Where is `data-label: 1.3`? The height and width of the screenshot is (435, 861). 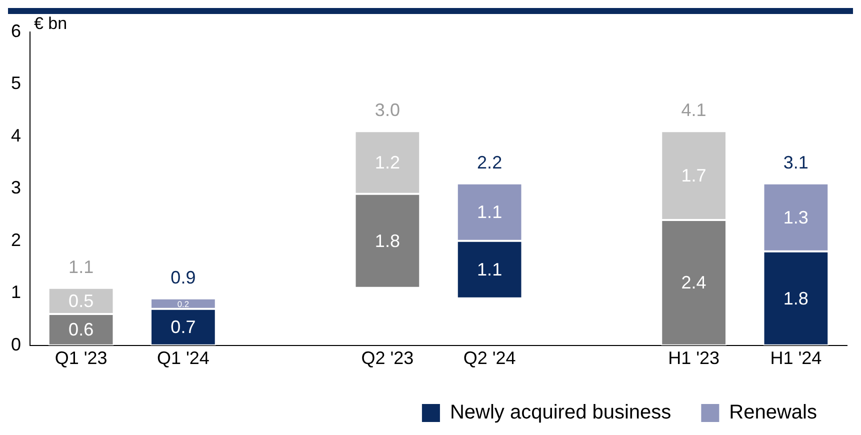 data-label: 1.3 is located at coordinates (795, 217).